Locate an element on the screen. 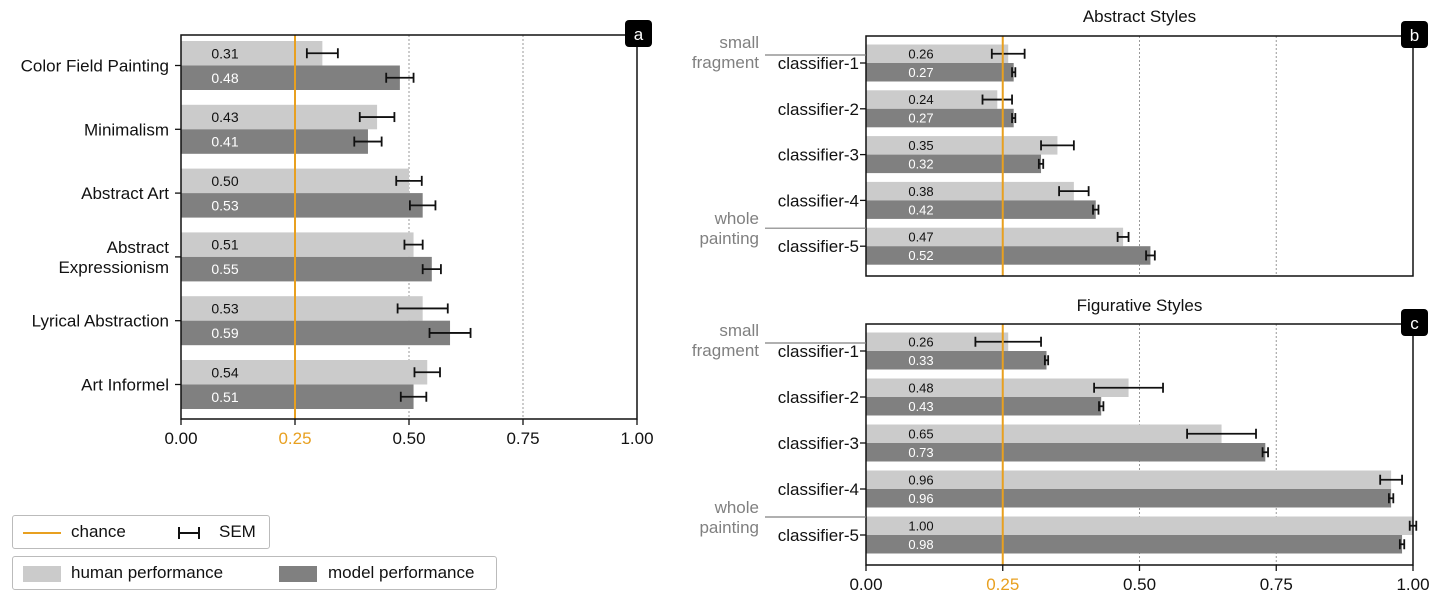 This screenshot has width=1445, height=593. category-label: Color Field Painting is located at coordinates (95, 66).